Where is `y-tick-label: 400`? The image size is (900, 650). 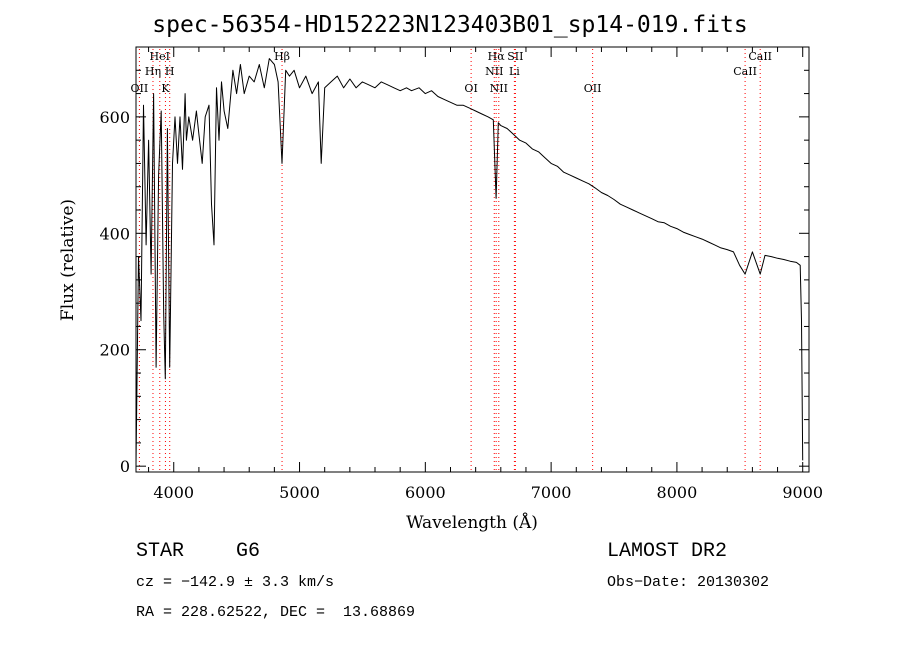
y-tick-label: 400 is located at coordinates (114, 233).